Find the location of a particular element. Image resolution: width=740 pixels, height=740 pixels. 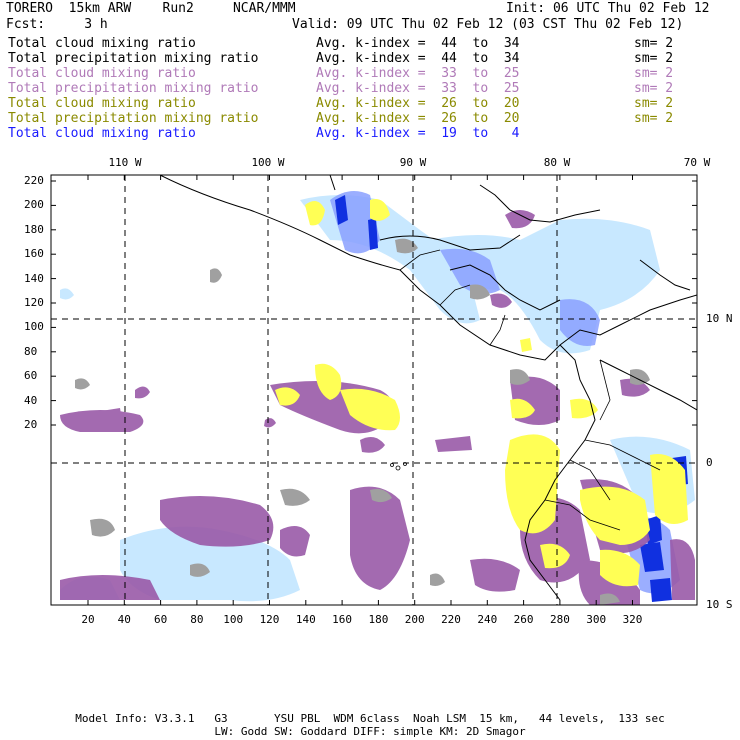

x-tick-label: 260 is located at coordinates (523, 619).